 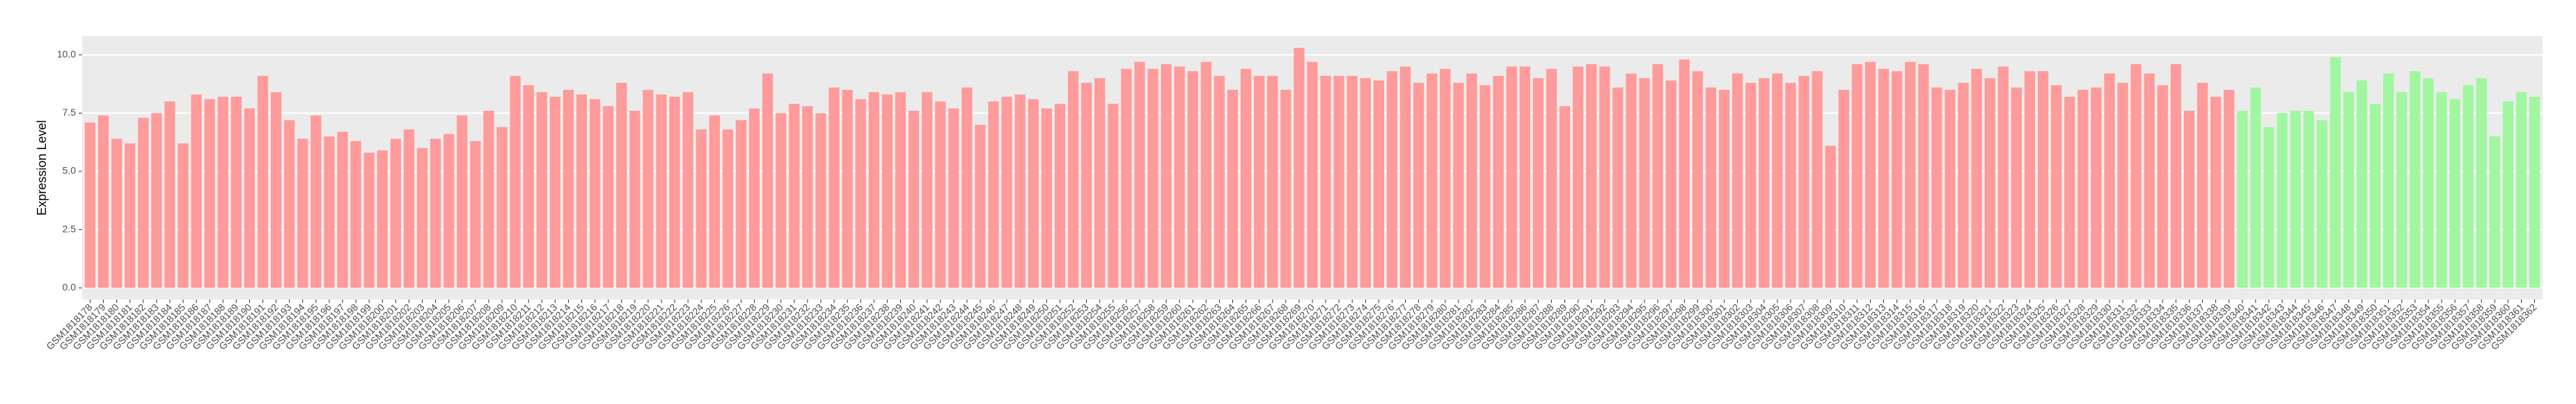 What do you see at coordinates (70, 112) in the screenshot?
I see `y-tick-label: 7.5` at bounding box center [70, 112].